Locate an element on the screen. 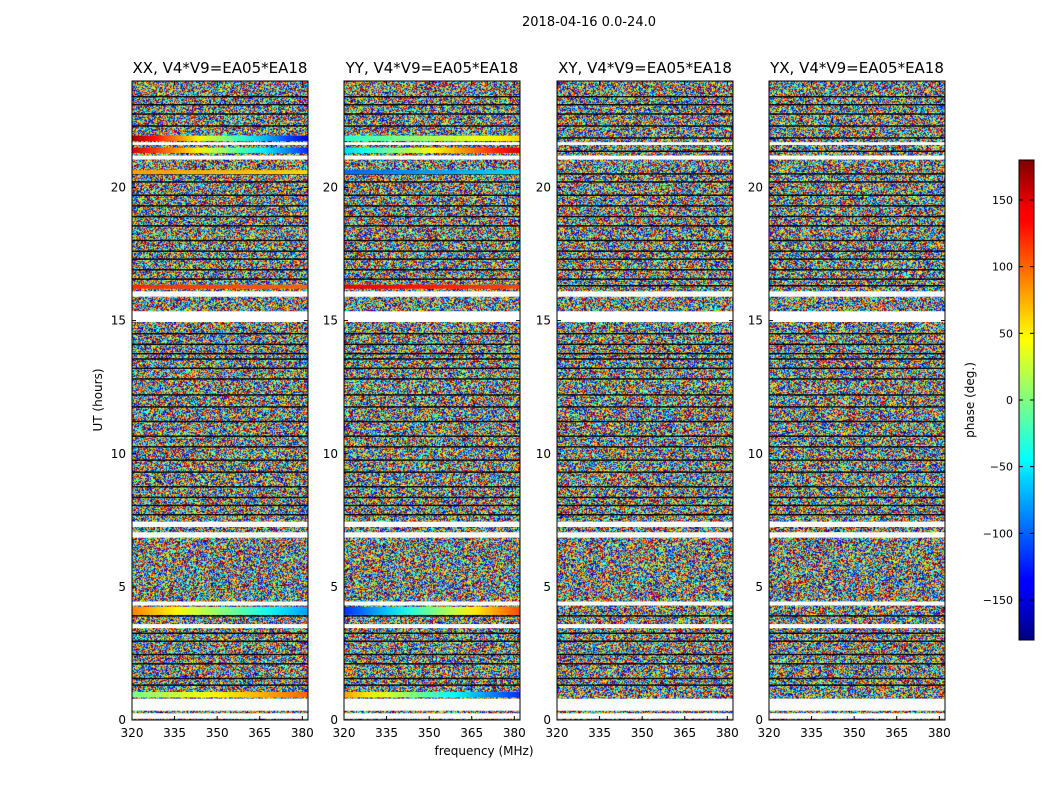 This screenshot has height=800, width=1050. x-tick-label-xx-1: 335 is located at coordinates (174, 733).